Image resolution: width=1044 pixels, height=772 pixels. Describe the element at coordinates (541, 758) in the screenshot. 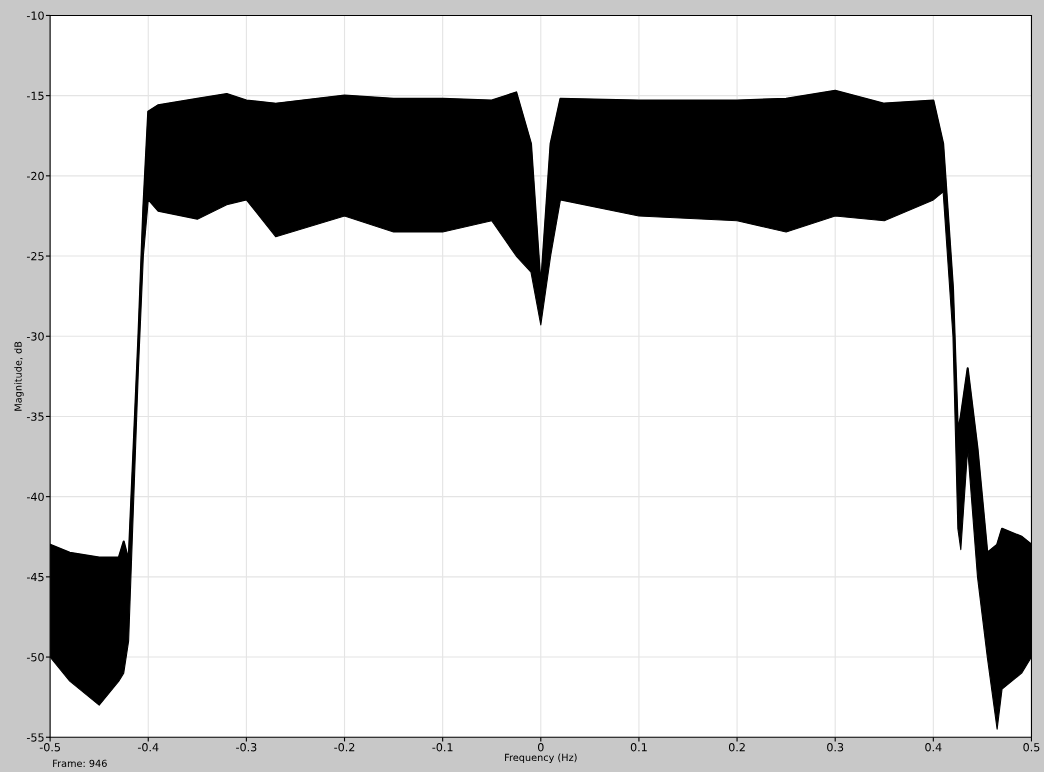

I see `x-axis-title: Frequency (Hz)` at that location.